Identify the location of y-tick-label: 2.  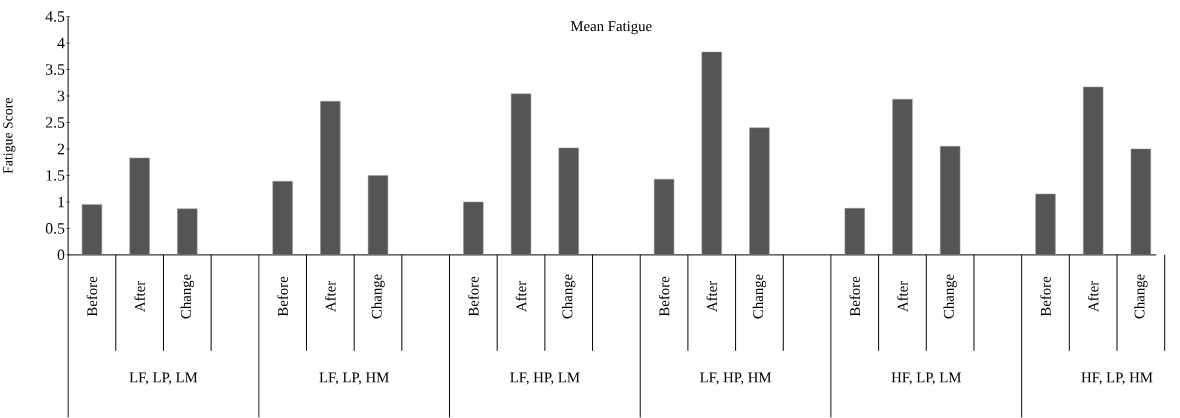
(61, 149).